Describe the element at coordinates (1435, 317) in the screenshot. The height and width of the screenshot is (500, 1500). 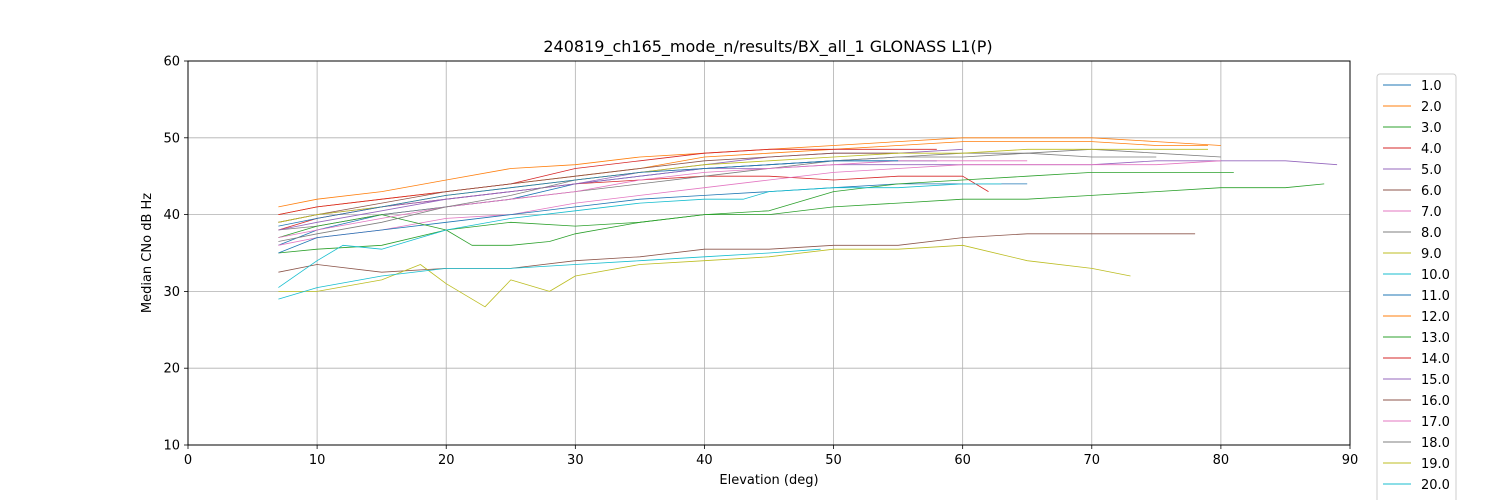
I see `legend-entry: 12.0` at that location.